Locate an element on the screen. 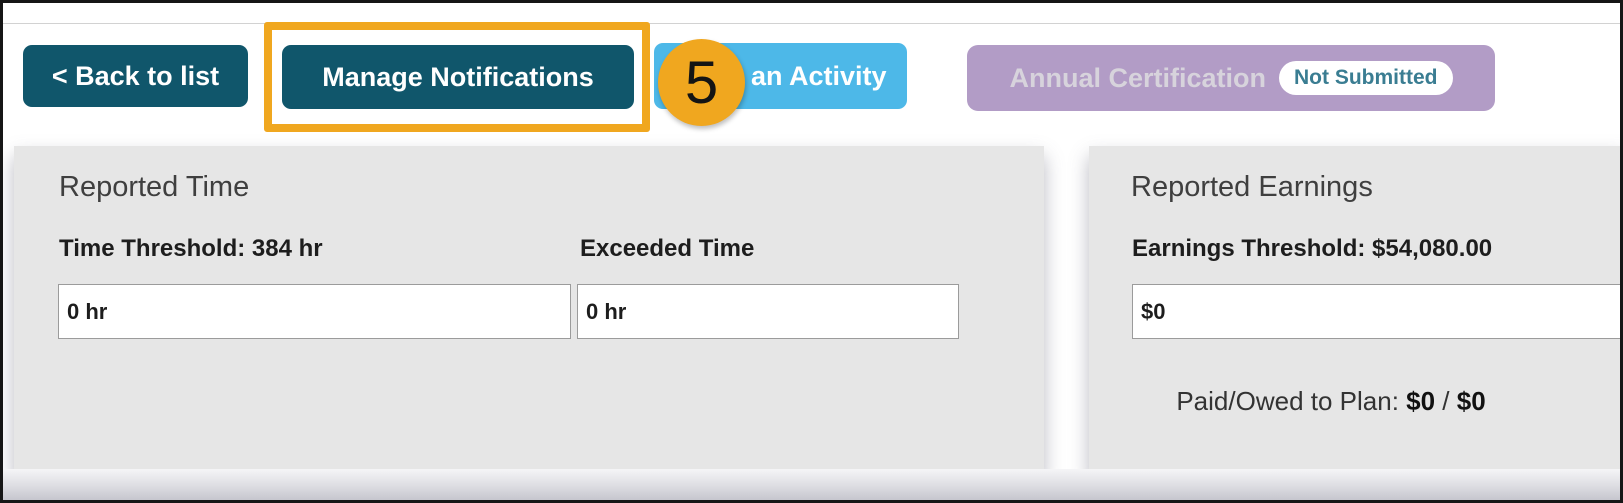 The height and width of the screenshot is (503, 1623). paid-owed-label: Paid/Owed to Plan: is located at coordinates (1291, 401).